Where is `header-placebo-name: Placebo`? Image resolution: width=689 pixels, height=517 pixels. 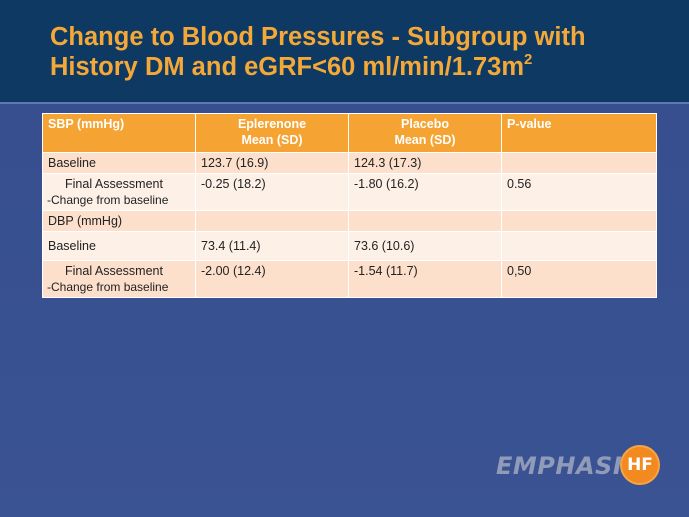
header-placebo-name: Placebo is located at coordinates (425, 124).